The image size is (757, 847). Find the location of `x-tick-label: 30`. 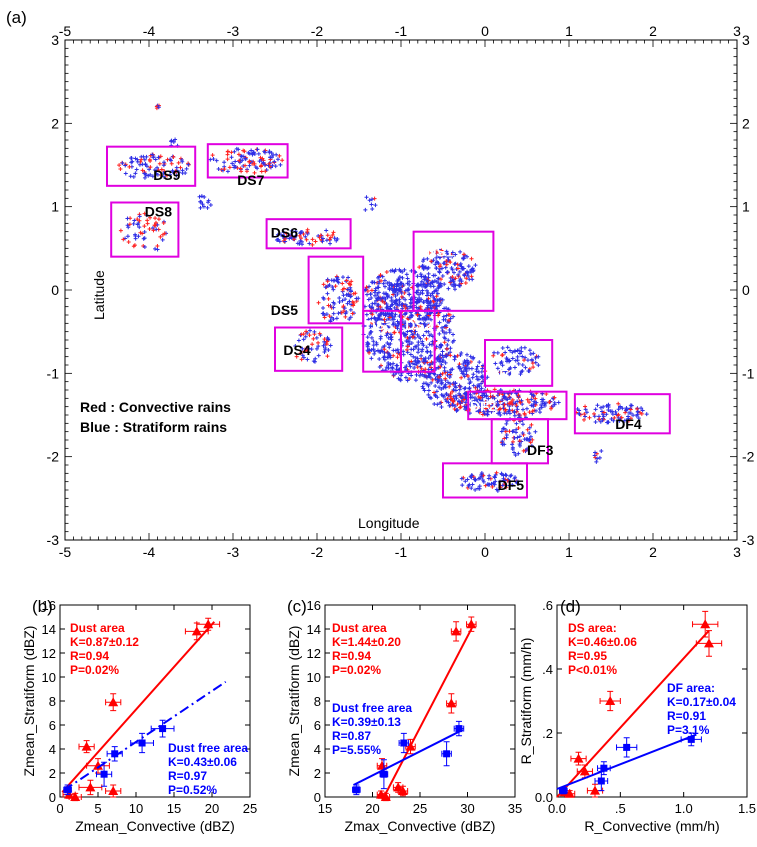

x-tick-label: 30 is located at coordinates (467, 808).